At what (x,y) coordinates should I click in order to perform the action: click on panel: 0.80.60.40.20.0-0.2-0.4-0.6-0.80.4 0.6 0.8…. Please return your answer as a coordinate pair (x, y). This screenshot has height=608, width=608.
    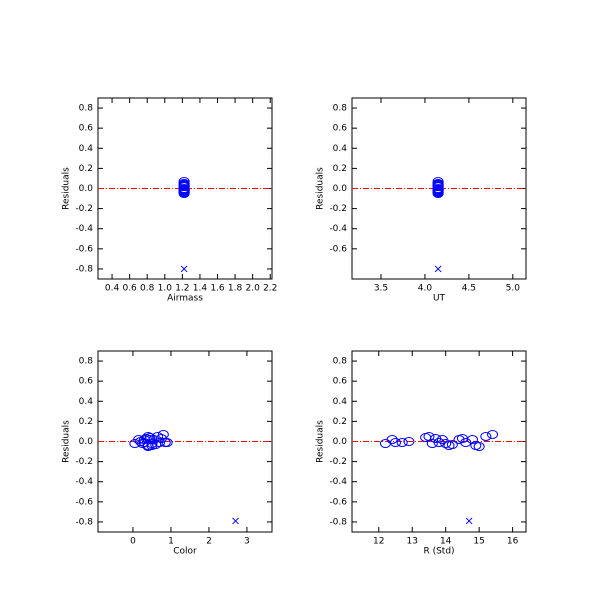
    Looking at the image, I should click on (169, 200).